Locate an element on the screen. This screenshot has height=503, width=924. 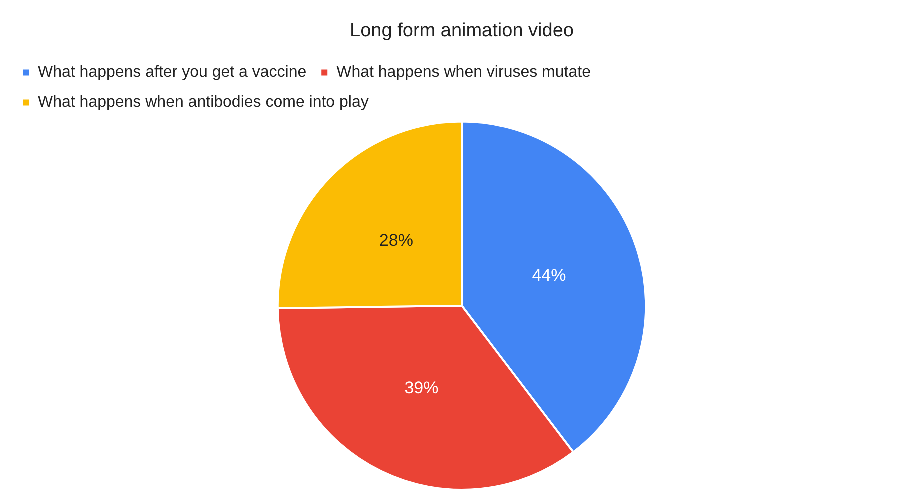
data-label: 39% is located at coordinates (421, 388).